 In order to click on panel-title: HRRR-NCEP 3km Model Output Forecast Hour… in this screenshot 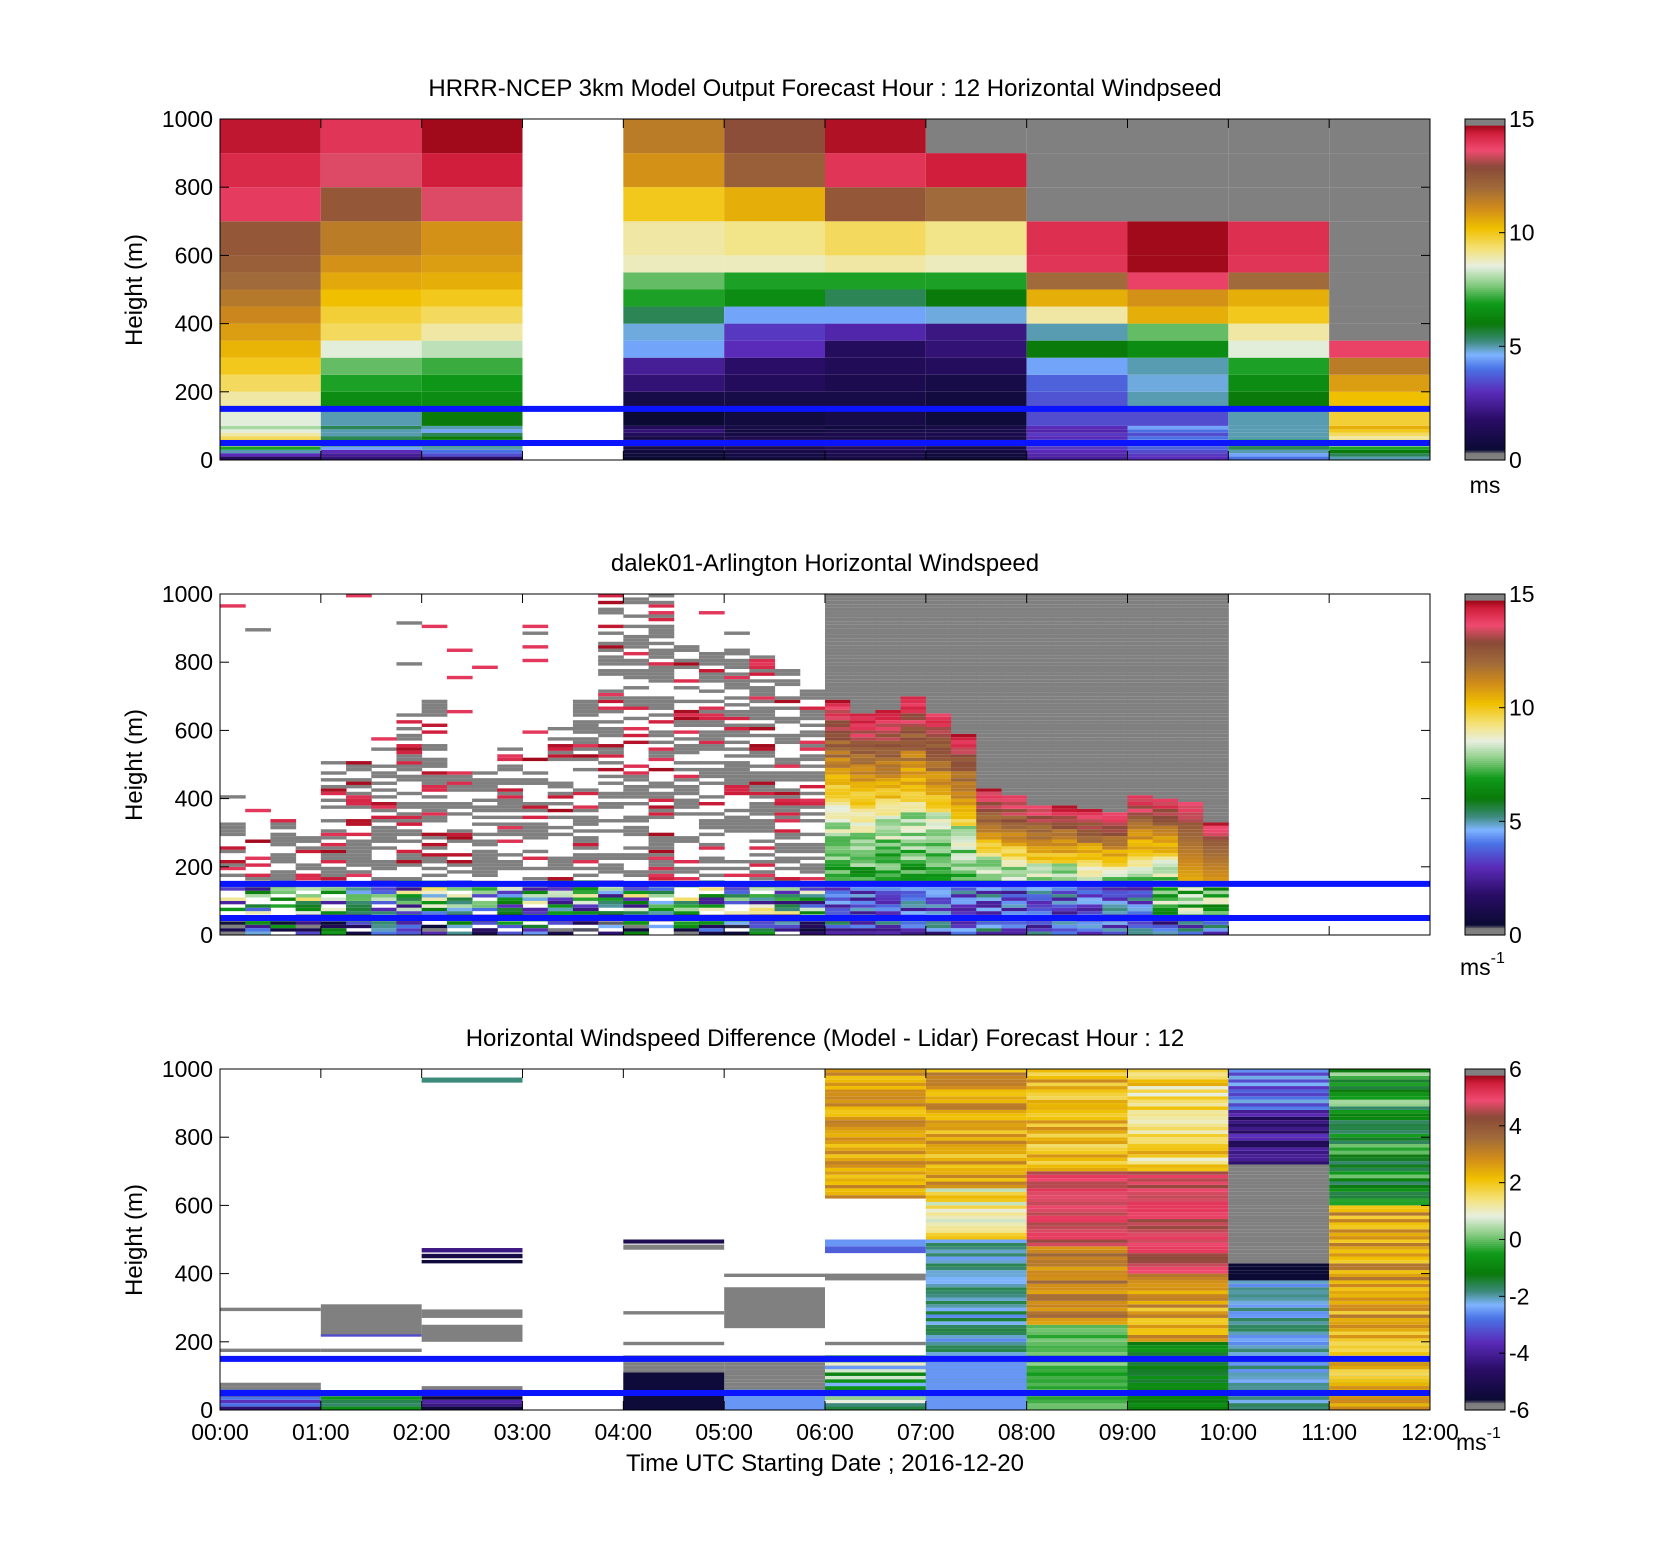, I will do `click(824, 88)`.